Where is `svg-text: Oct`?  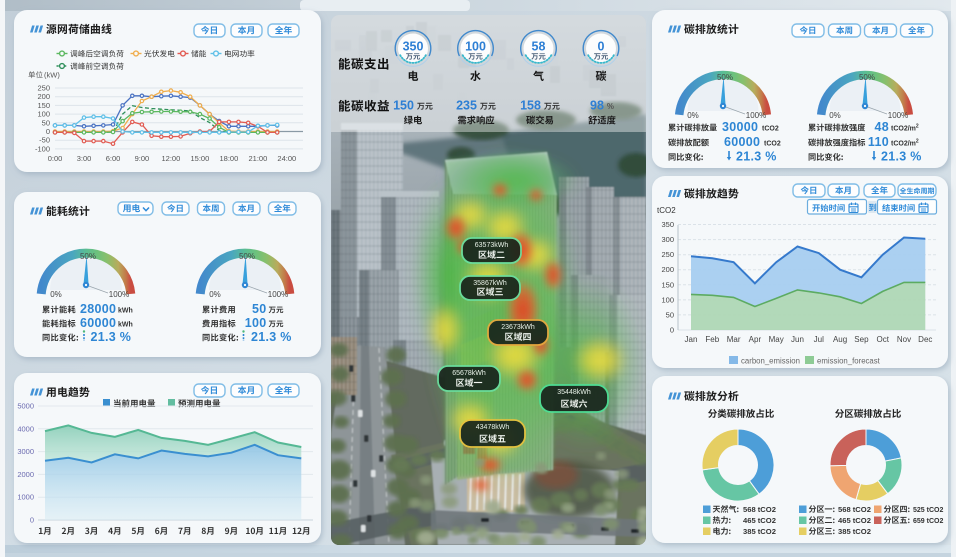
svg-text: Oct is located at coordinates (882, 339).